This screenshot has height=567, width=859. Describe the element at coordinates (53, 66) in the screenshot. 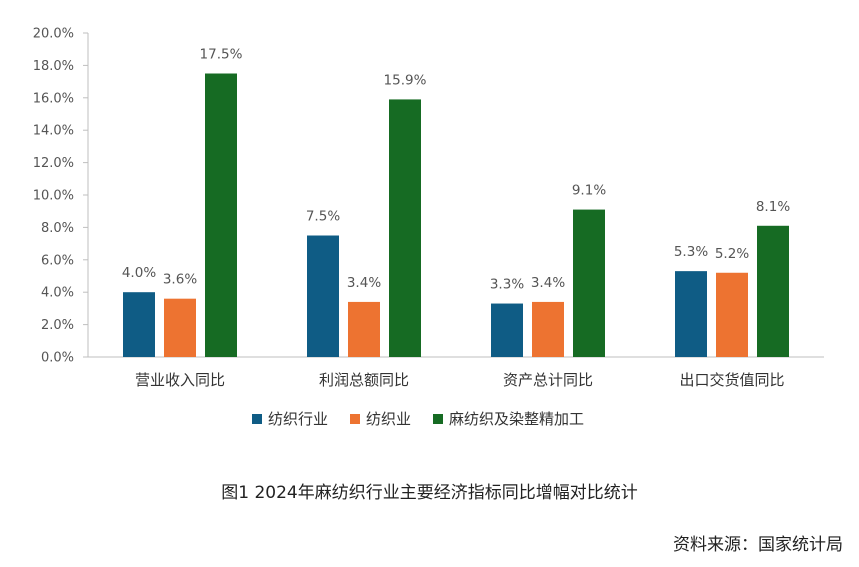

I see `y-tick-label: 18.0%` at that location.